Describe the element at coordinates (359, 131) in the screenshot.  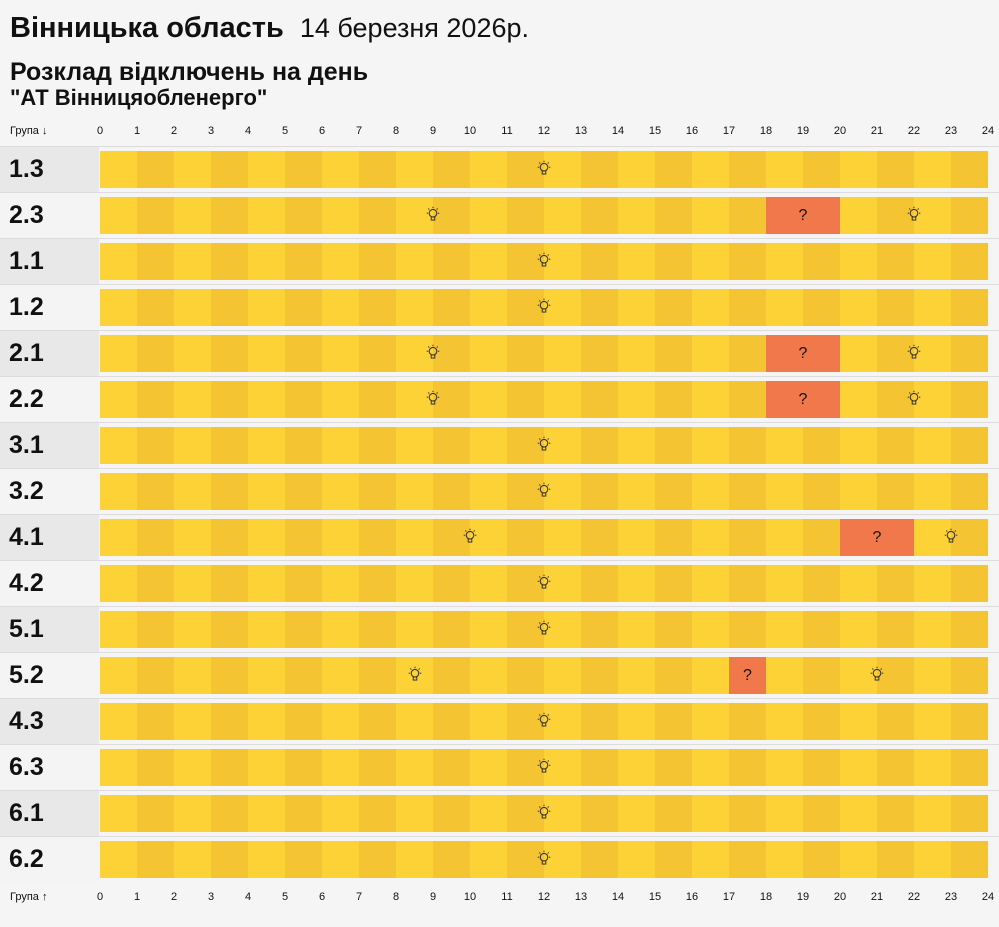
I see `hour-tick: 7` at that location.